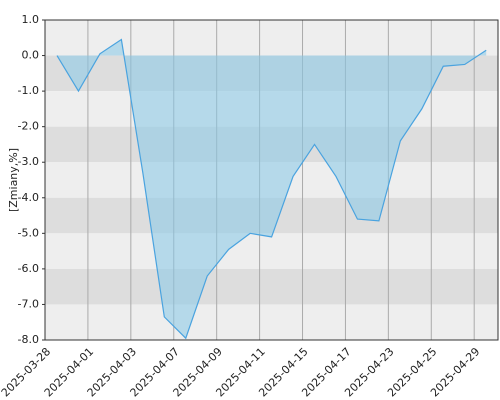 The height and width of the screenshot is (400, 500). I want to click on y-axis-label: [Zmiany,%], so click(13, 180).